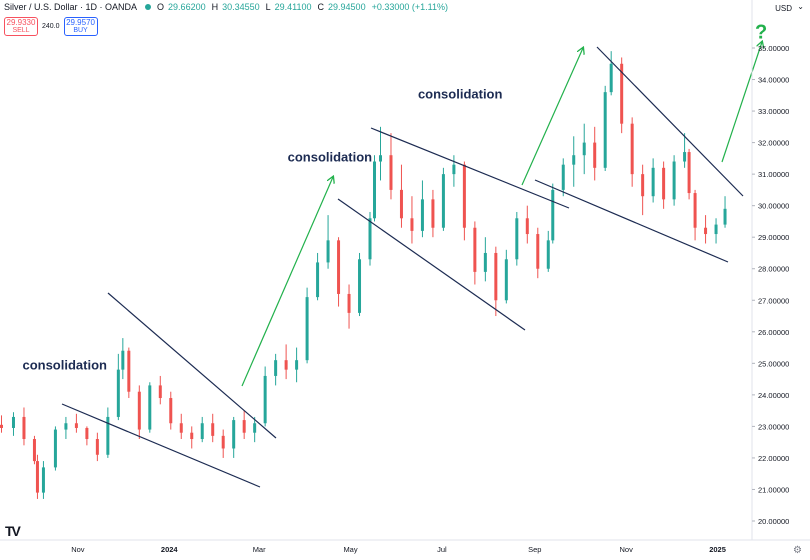 Image resolution: width=810 pixels, height=560 pixels. I want to click on sell-price: 29.9330, so click(21, 22).